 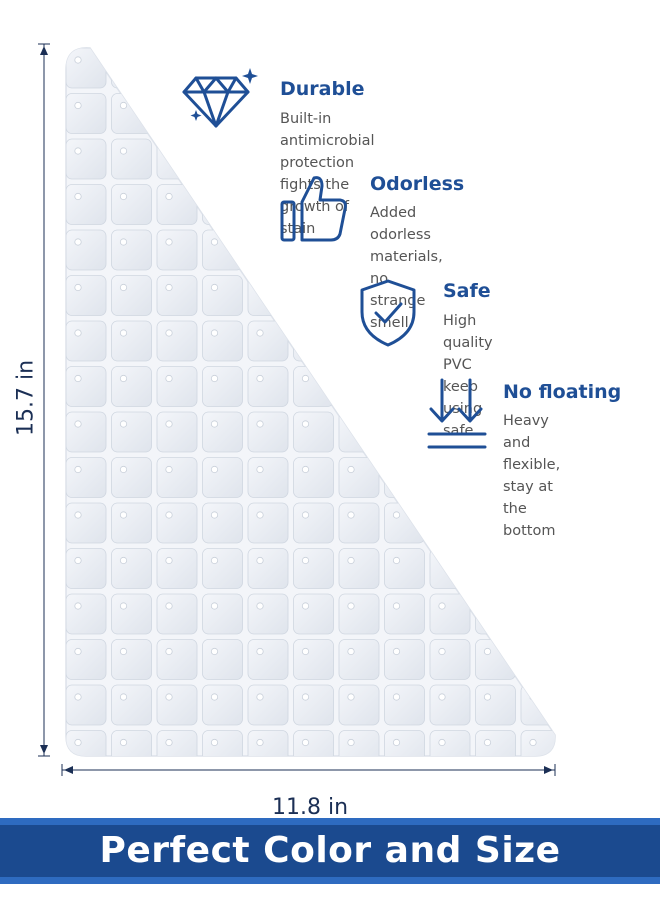 What do you see at coordinates (322, 89) in the screenshot?
I see `feature-title: Durable` at bounding box center [322, 89].